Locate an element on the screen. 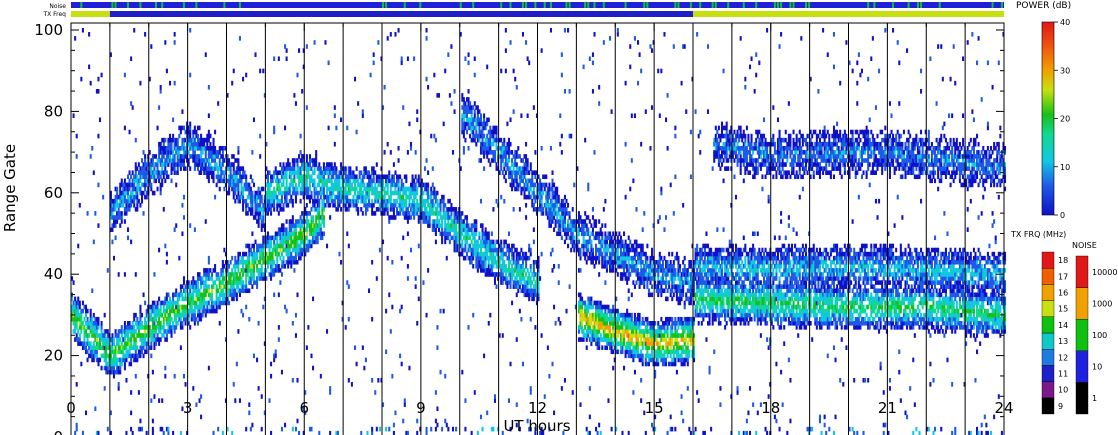  noise-speck is located at coordinates (544, 5).